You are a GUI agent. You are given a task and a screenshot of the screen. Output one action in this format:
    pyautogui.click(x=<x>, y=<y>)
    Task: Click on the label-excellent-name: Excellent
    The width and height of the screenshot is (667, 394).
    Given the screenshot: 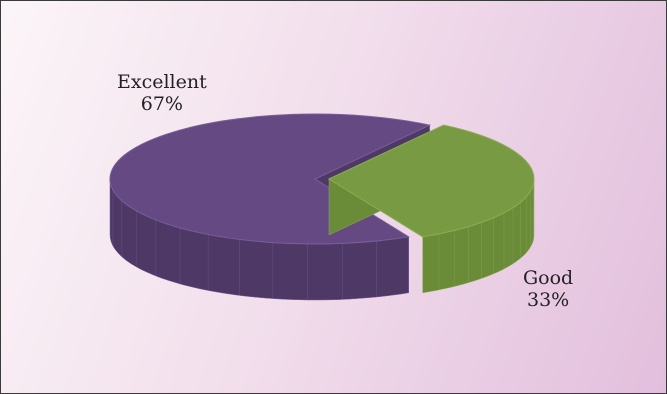 What is the action you would take?
    pyautogui.click(x=162, y=82)
    